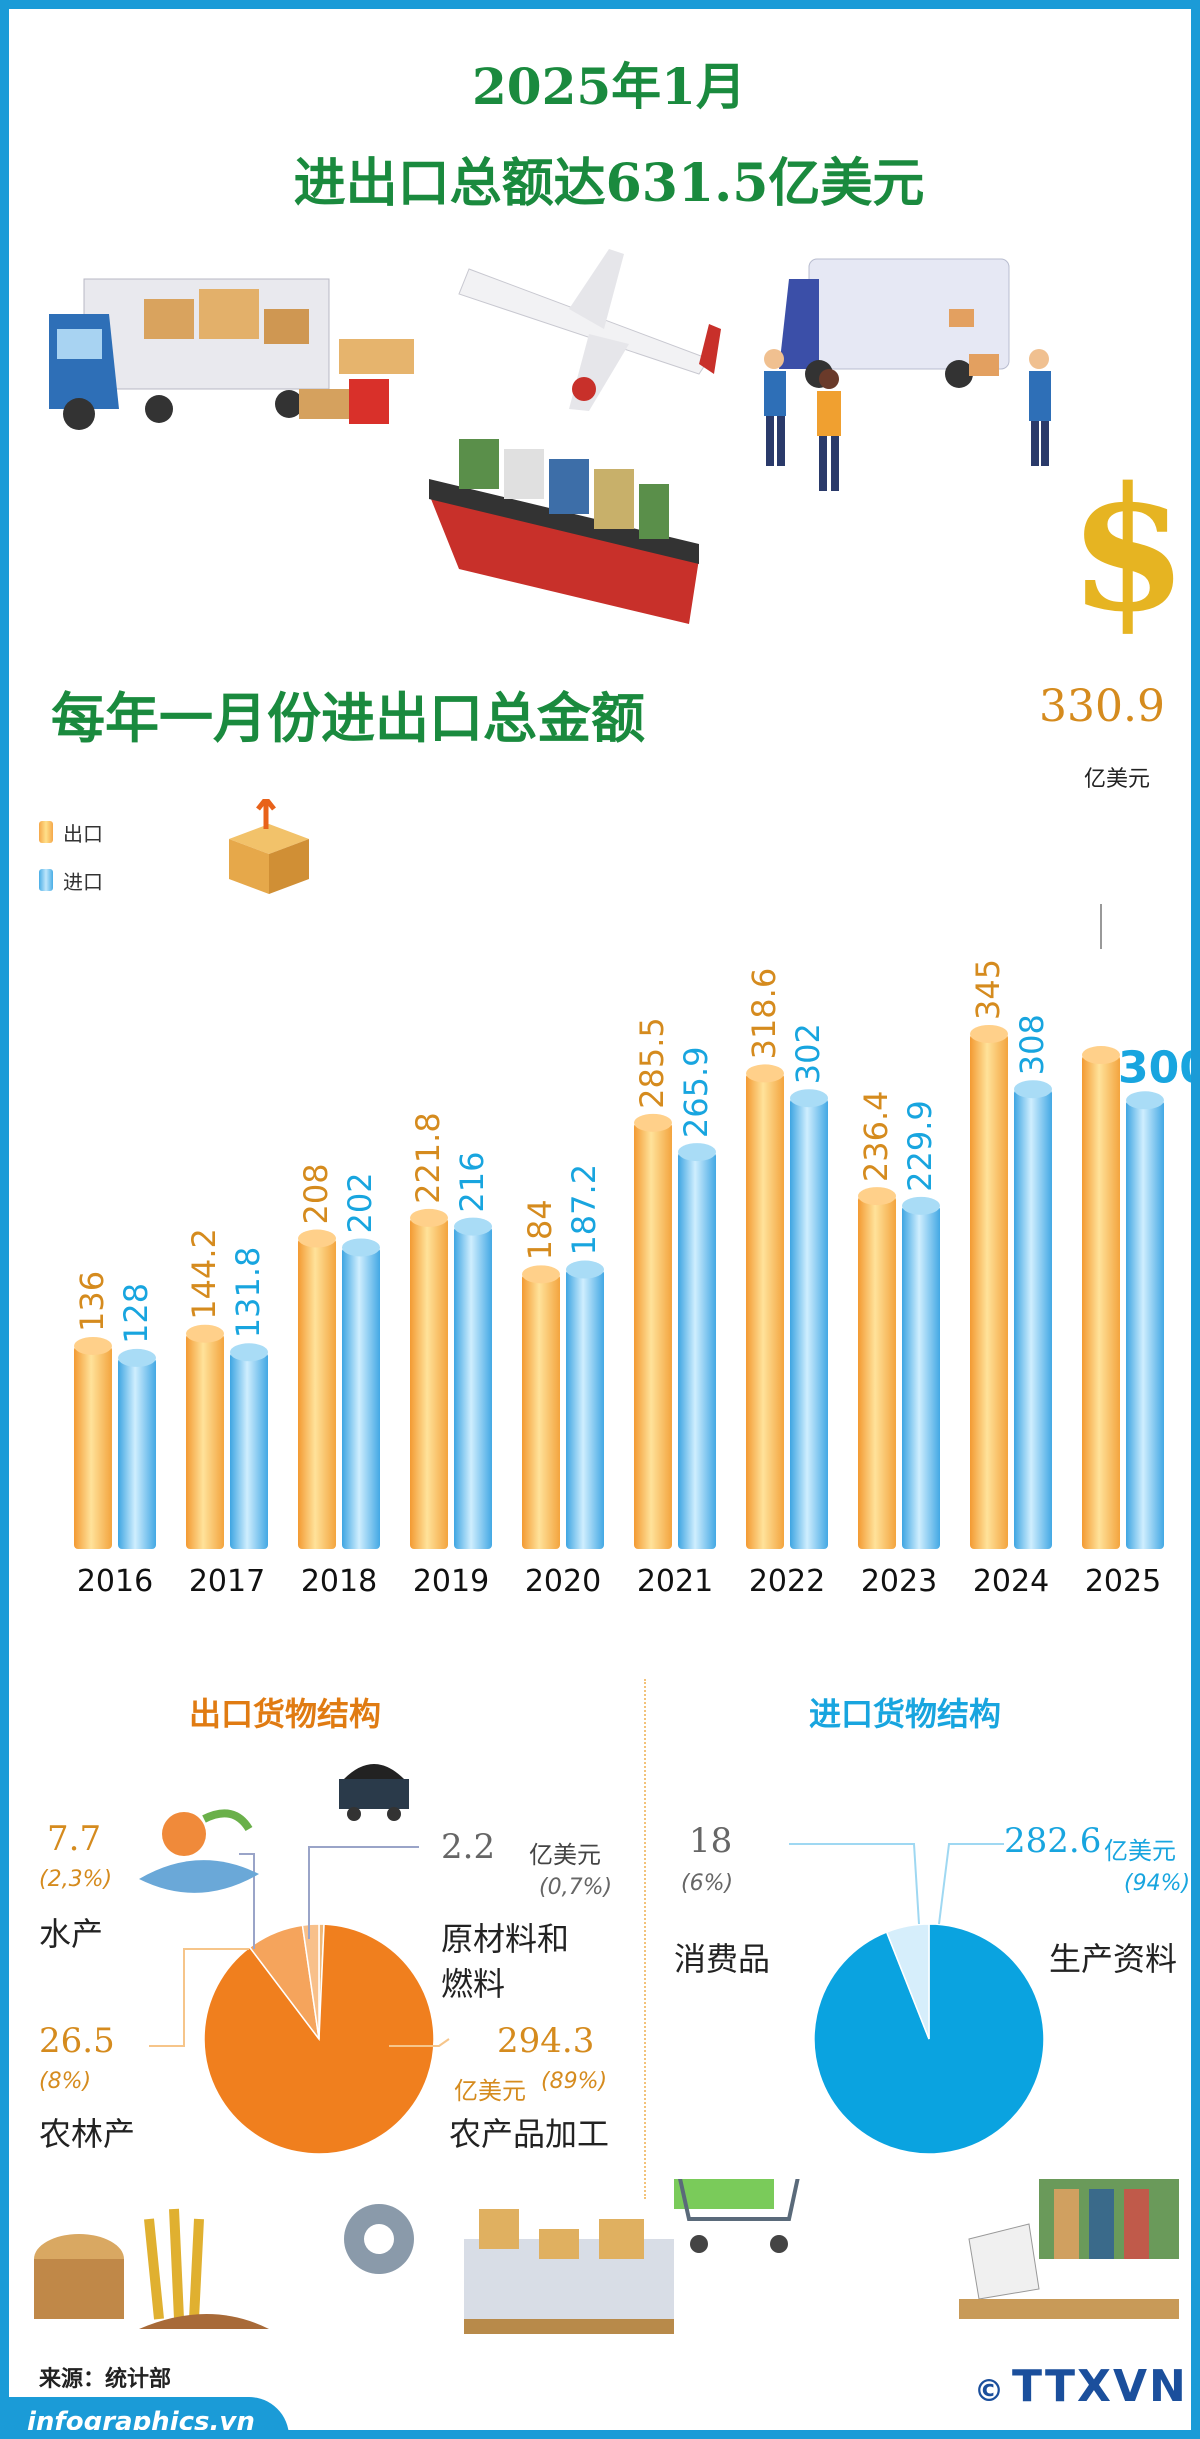 This screenshot has height=2439, width=1200. Describe the element at coordinates (76, 1879) in the screenshot. I see `seafood-pct: (2,3%)` at that location.